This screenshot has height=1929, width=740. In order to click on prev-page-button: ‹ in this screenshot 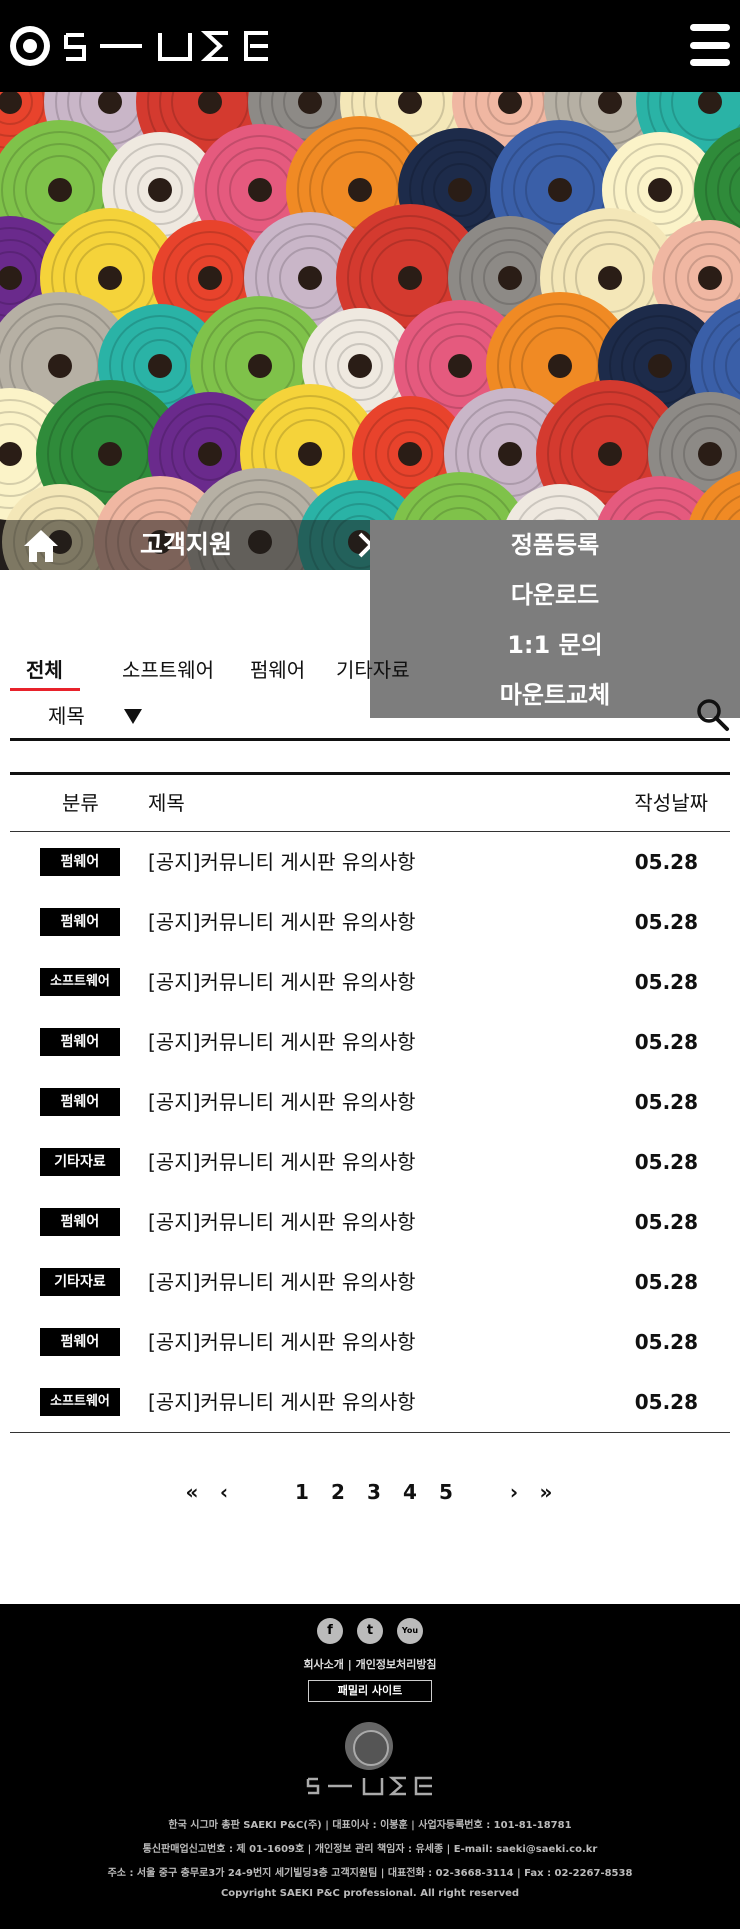, I will do `click(224, 1492)`.